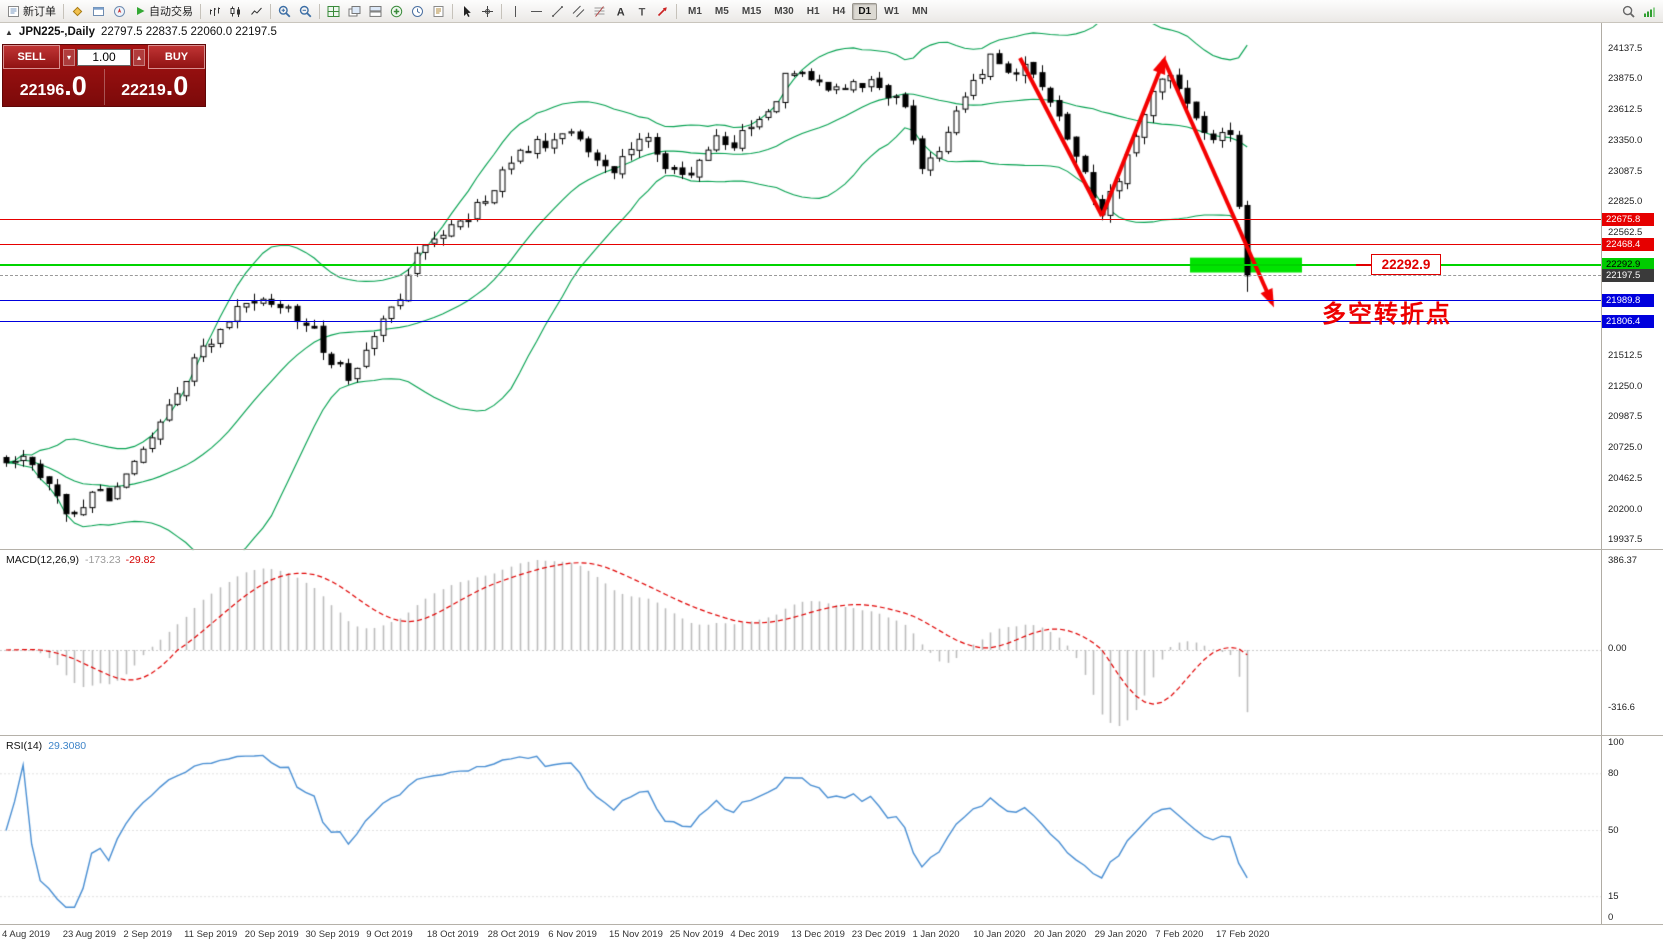 Image resolution: width=1663 pixels, height=947 pixels. Describe the element at coordinates (865, 11) in the screenshot. I see `timeframe-button-d1: D1` at that location.